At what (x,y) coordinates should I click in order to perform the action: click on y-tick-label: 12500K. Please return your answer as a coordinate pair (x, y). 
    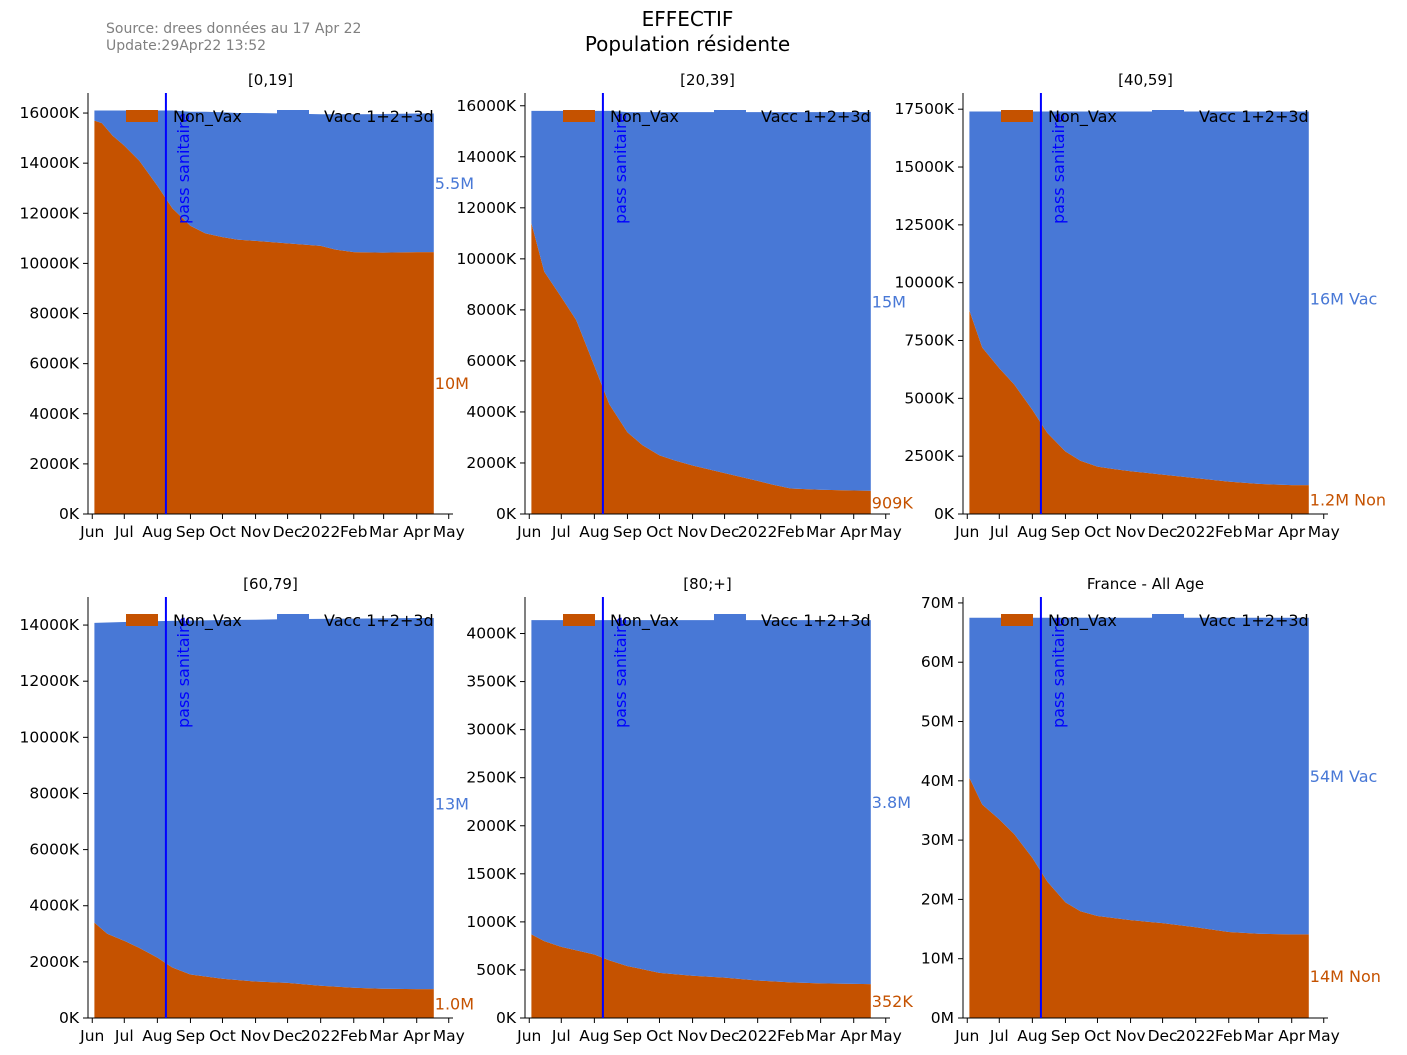
    Looking at the image, I should click on (925, 225).